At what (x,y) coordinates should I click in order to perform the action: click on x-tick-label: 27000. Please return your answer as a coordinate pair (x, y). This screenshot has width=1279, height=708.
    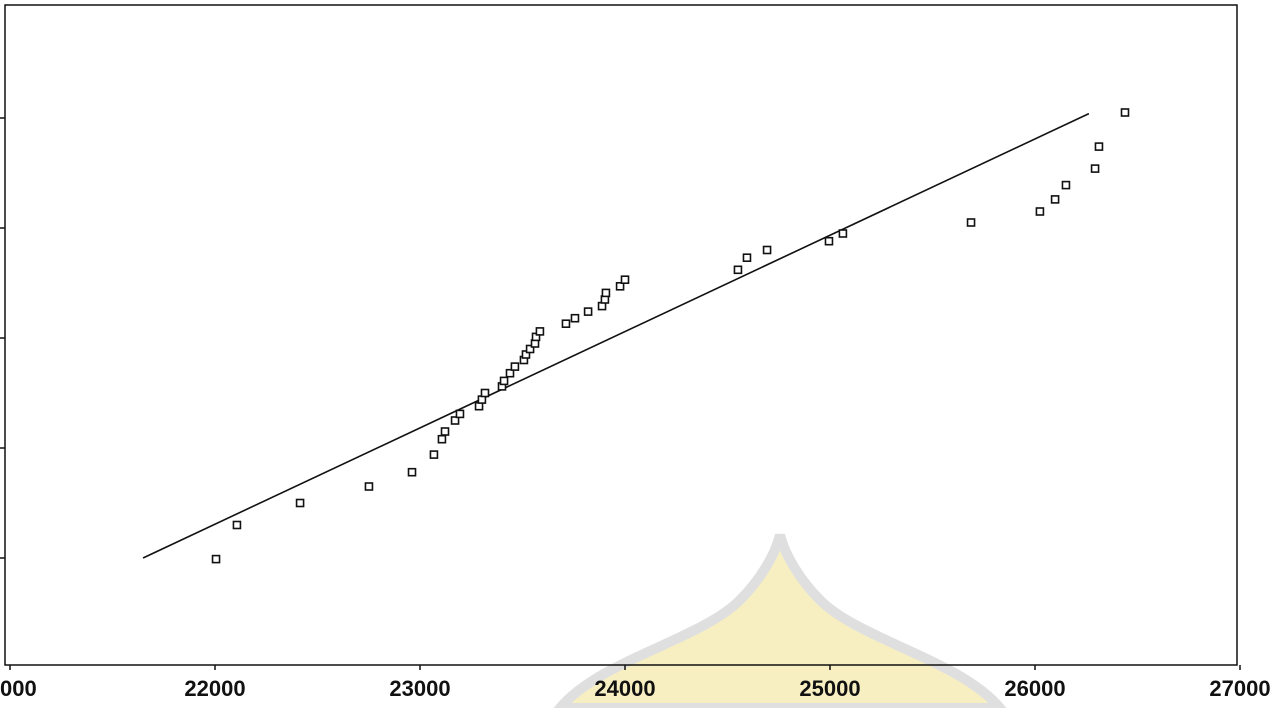
    Looking at the image, I should click on (1239, 688).